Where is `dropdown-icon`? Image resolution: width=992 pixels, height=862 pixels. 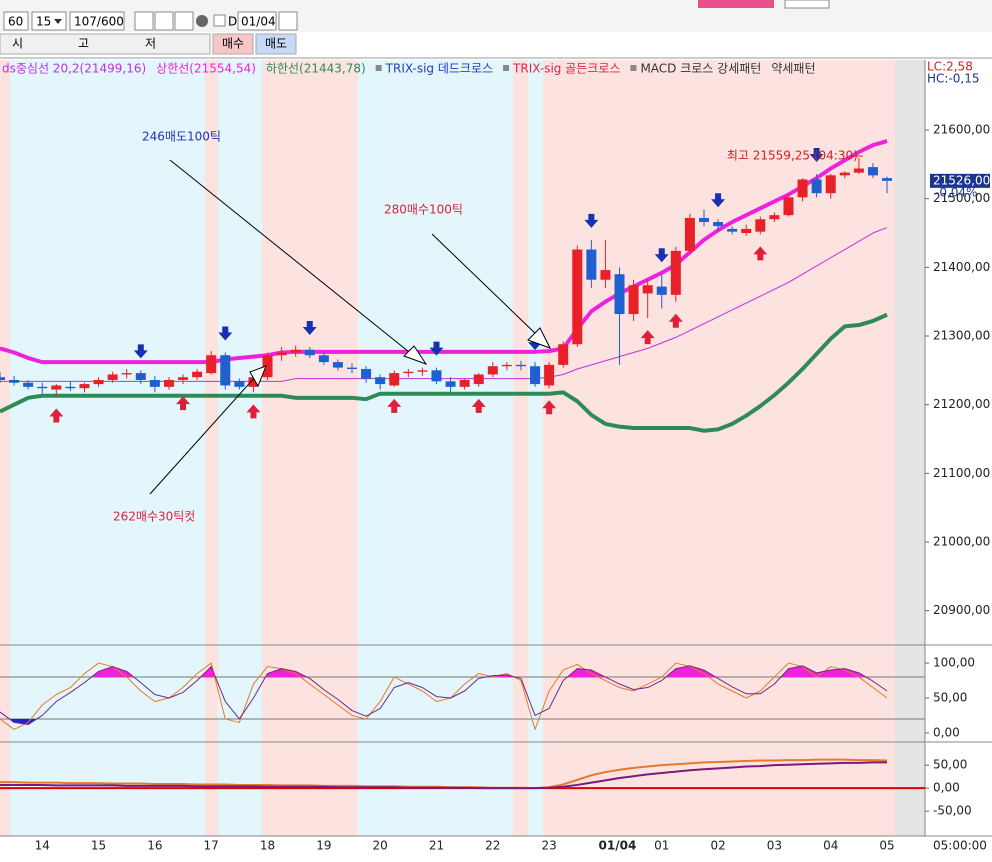
dropdown-icon is located at coordinates (58, 21).